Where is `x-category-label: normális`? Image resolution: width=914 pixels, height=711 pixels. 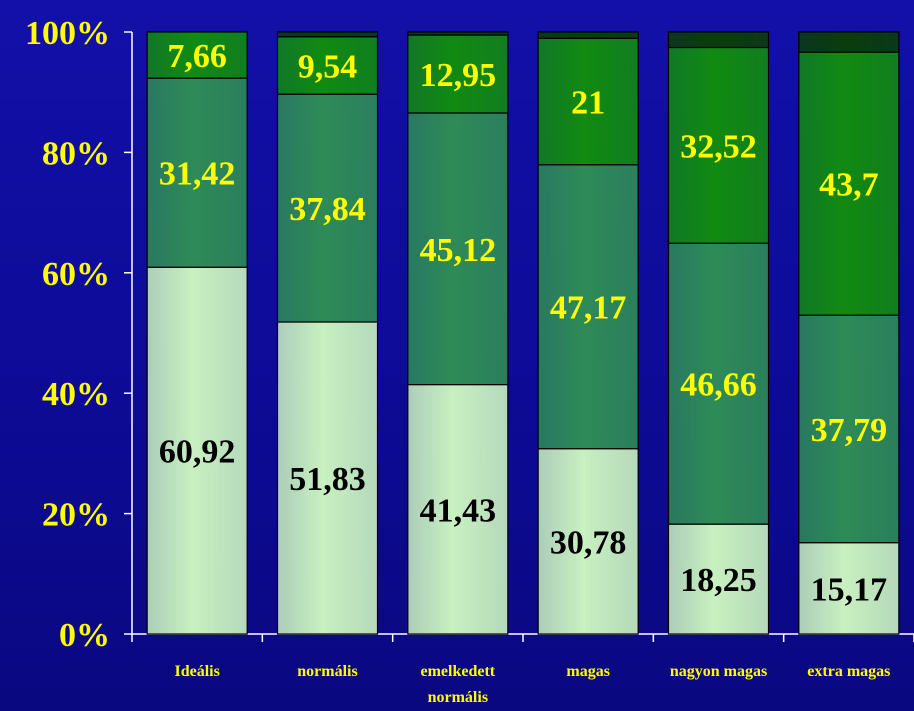
x-category-label: normális is located at coordinates (327, 671).